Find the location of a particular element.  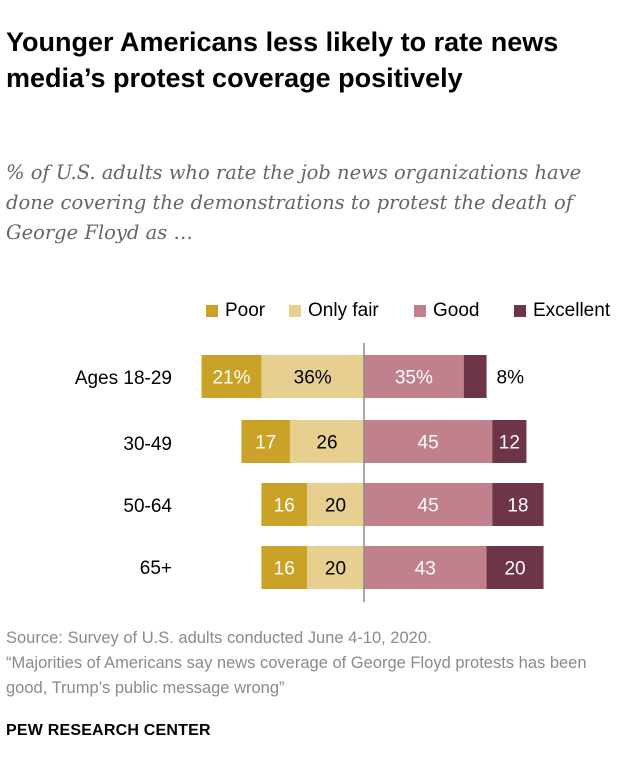

data-label-good: 35% is located at coordinates (414, 378).